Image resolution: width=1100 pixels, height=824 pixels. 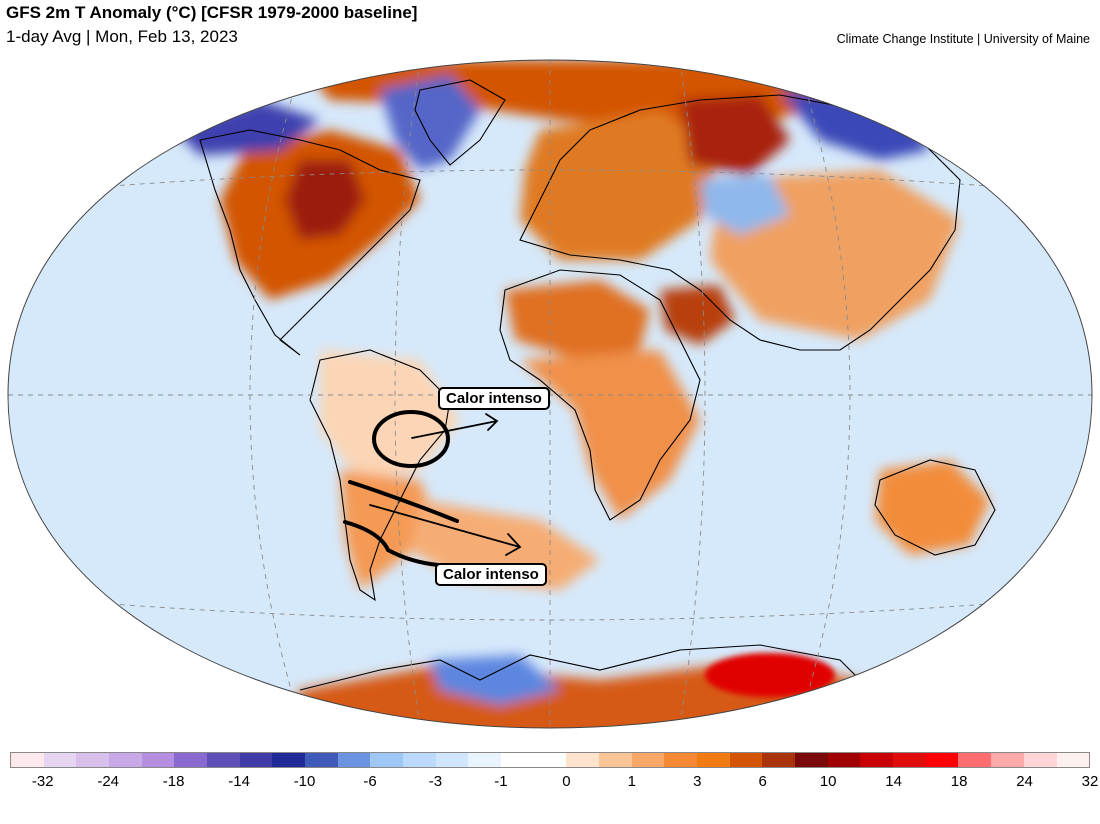 What do you see at coordinates (122, 36) in the screenshot?
I see `date-subtitle: 1-day Avg | Mon, Feb 13, 2023` at bounding box center [122, 36].